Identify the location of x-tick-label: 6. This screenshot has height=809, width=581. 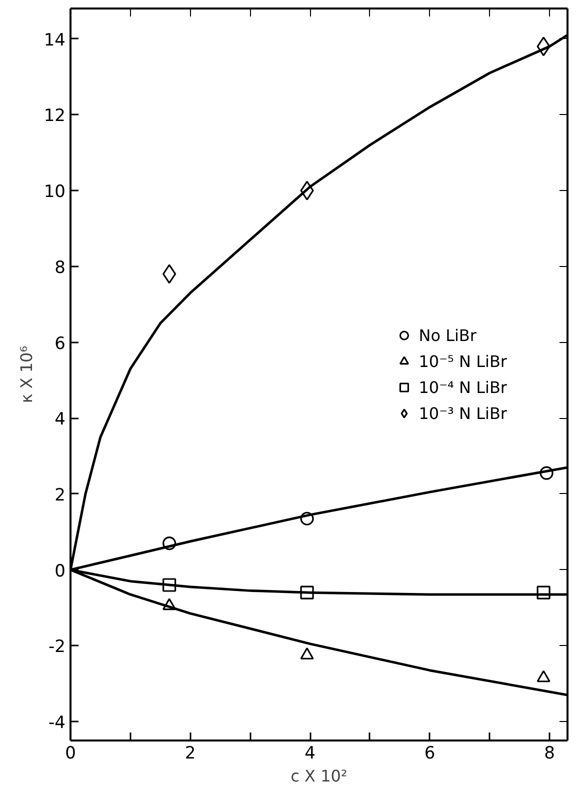
(430, 754).